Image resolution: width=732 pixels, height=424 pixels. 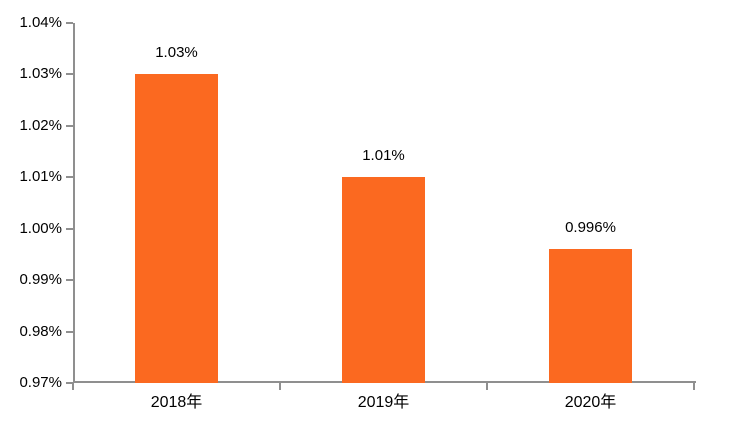 I want to click on x-category-label: 2018年, so click(x=176, y=402).